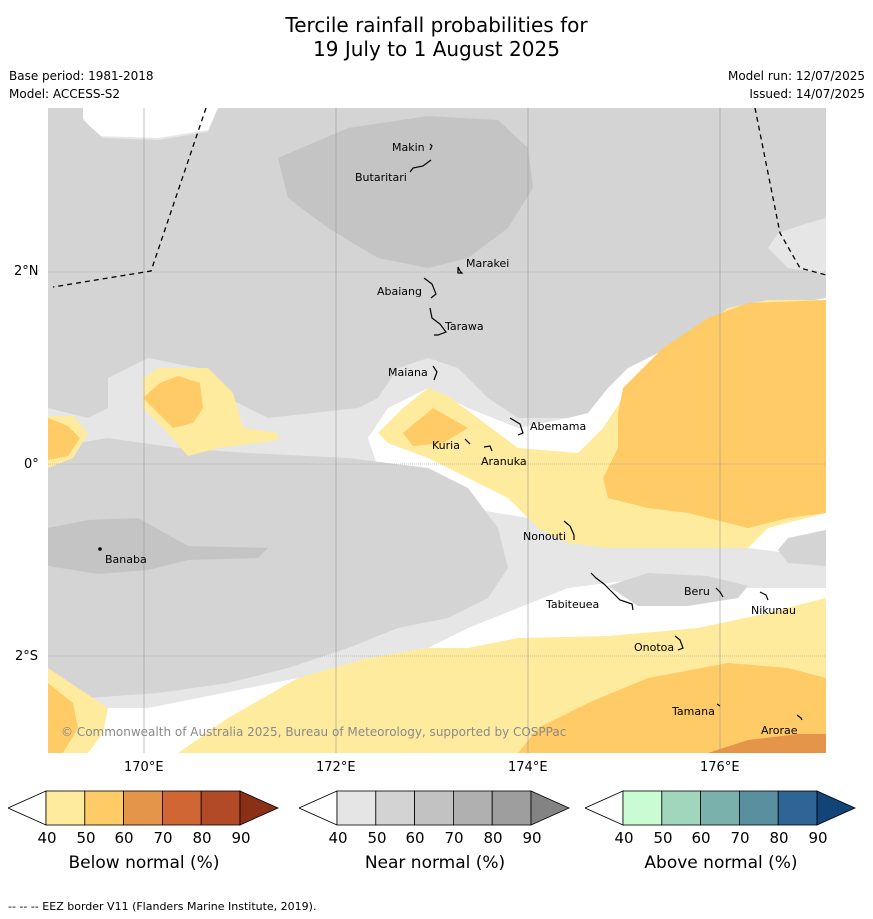 The image size is (873, 919). Describe the element at coordinates (124, 838) in the screenshot. I see `cbar-below-tick-60: 60` at that location.